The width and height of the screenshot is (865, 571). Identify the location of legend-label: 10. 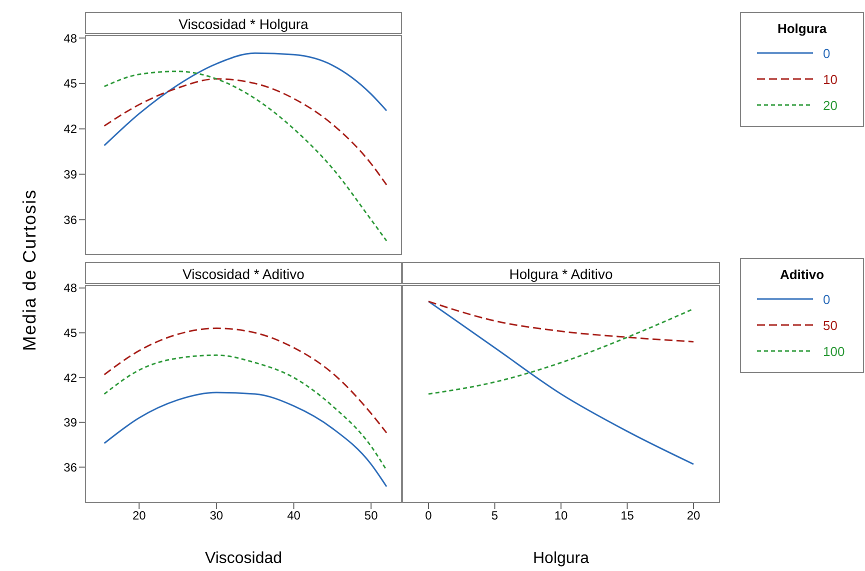
(830, 79).